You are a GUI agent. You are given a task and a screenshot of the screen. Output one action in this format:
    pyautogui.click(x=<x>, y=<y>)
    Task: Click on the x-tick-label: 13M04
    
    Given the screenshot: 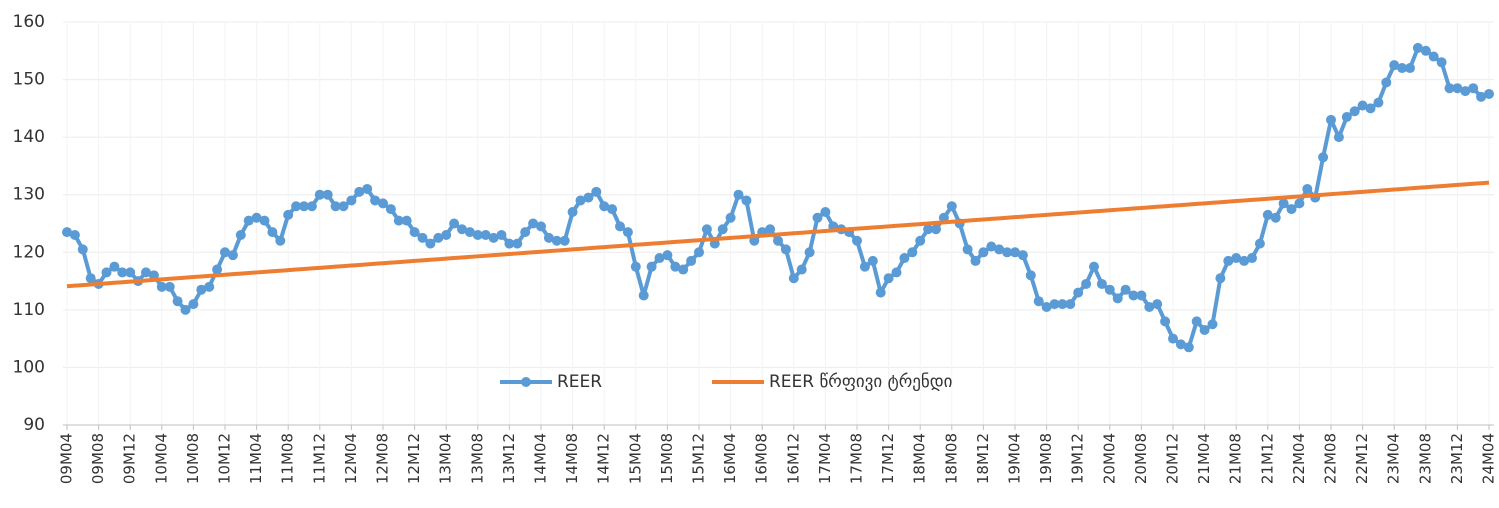 What is the action you would take?
    pyautogui.click(x=446, y=458)
    